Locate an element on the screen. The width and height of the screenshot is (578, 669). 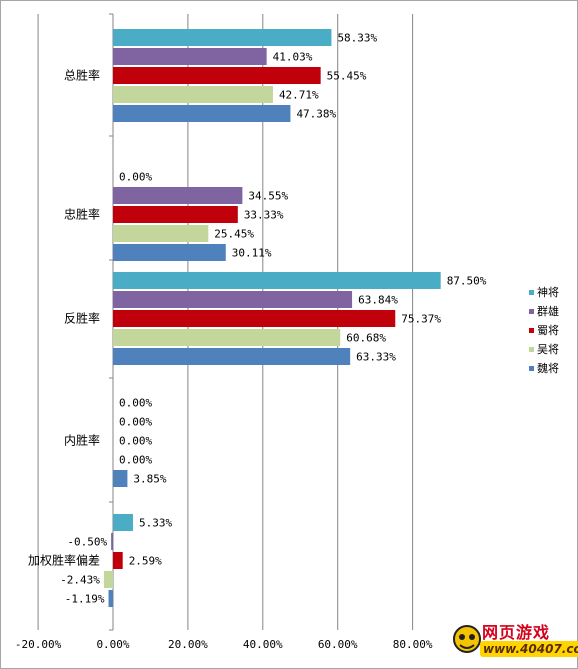
data-label: 33.33% is located at coordinates (264, 215).